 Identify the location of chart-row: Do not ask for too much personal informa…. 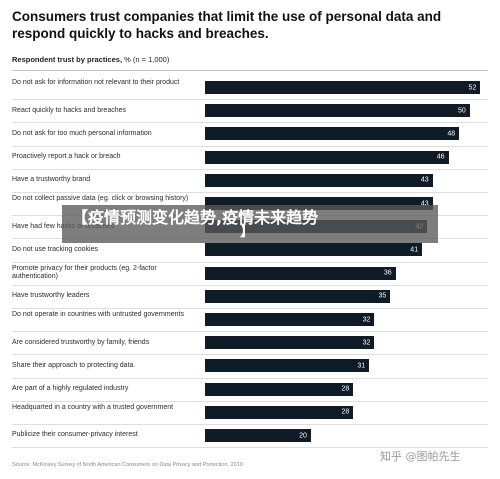
(250, 134).